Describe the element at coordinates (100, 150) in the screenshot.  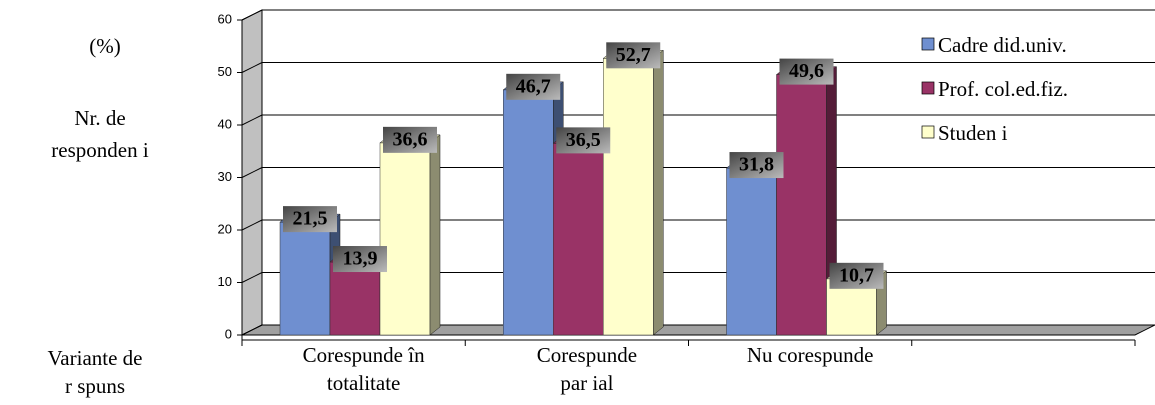
I see `y-label: responden i` at that location.